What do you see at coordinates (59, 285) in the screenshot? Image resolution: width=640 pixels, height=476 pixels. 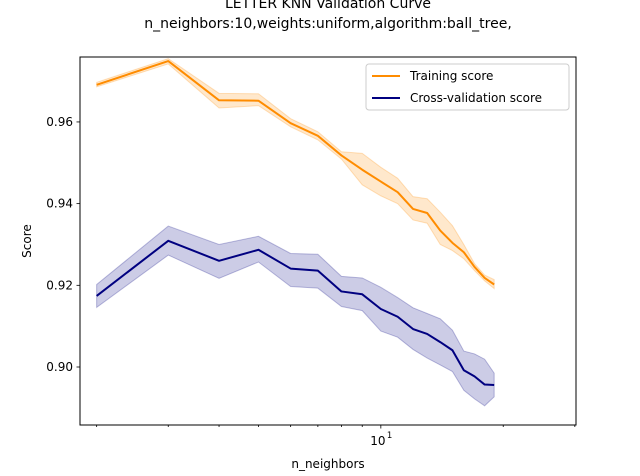 I see `y-tick-label: 0.92` at bounding box center [59, 285].